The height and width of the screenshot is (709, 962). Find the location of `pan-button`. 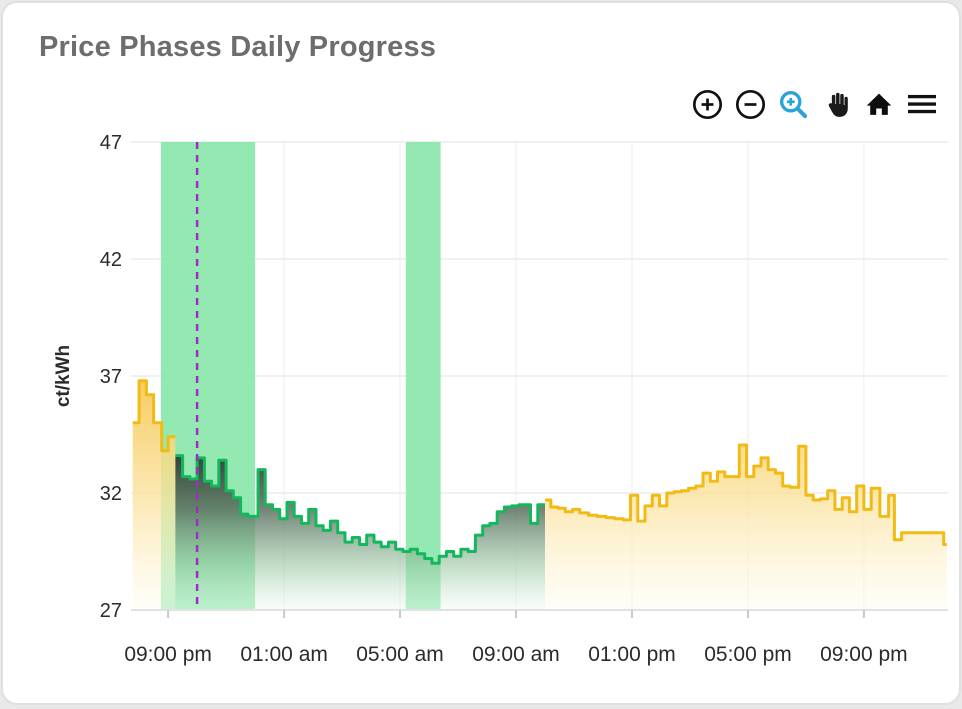

pan-button is located at coordinates (836, 104).